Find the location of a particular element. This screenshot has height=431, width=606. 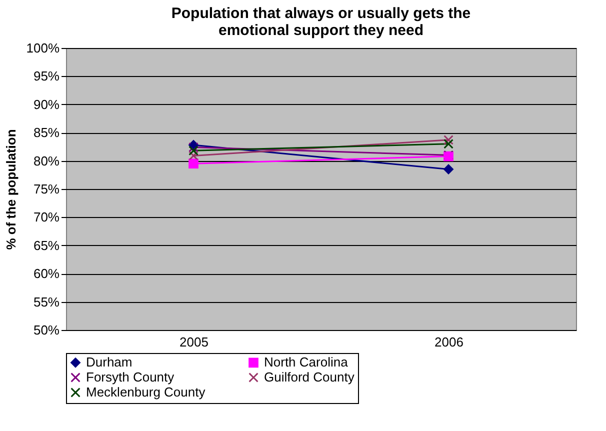

chart-title: Population that always or usually gets the emotional support they need is located at coordinates (321, 22).